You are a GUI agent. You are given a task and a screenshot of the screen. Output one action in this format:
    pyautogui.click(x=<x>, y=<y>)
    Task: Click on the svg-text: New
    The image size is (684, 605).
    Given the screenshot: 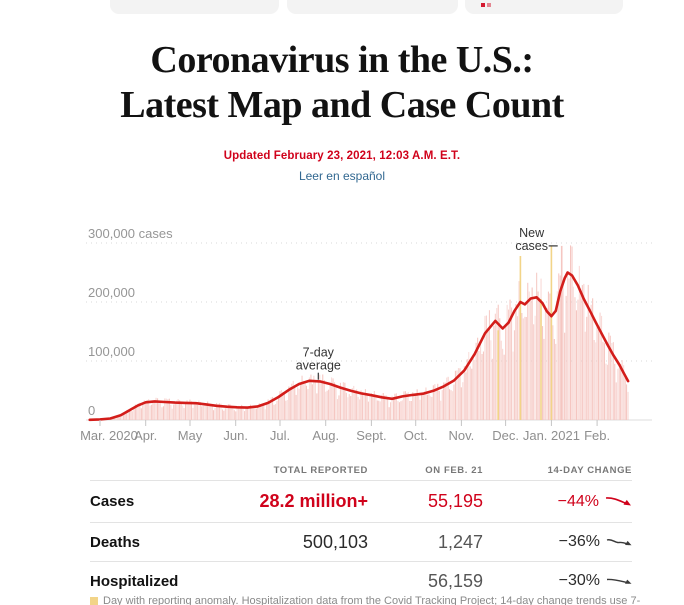 What is the action you would take?
    pyautogui.click(x=532, y=233)
    